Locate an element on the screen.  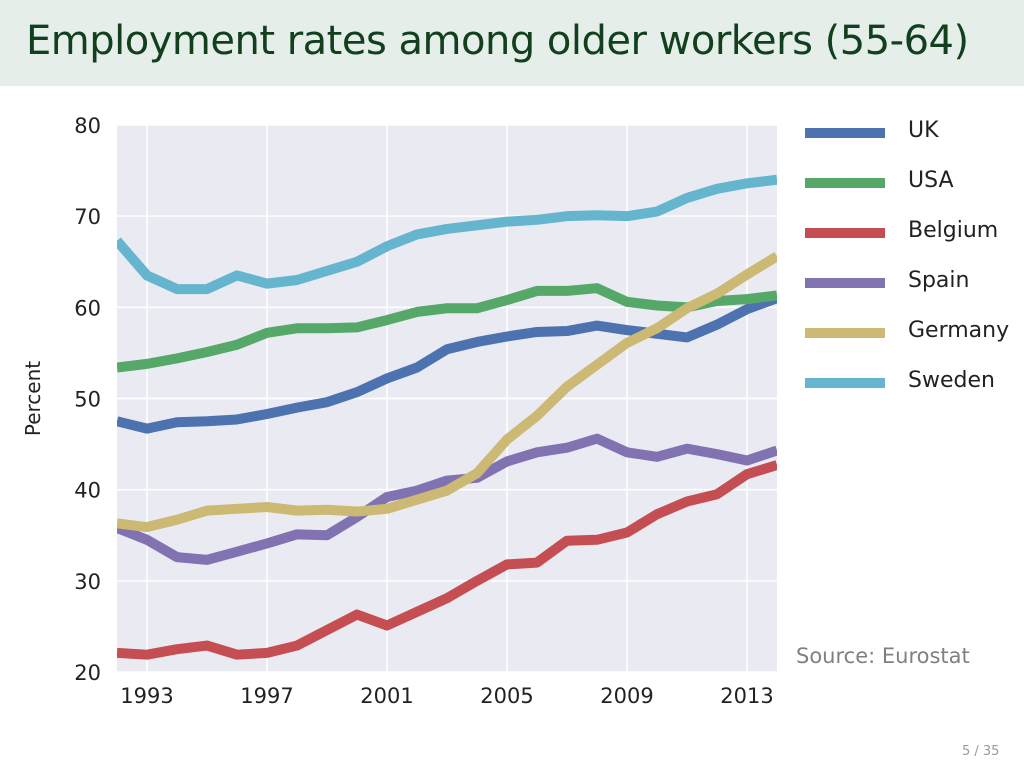
y-tick-label: 70 is located at coordinates (87, 217).